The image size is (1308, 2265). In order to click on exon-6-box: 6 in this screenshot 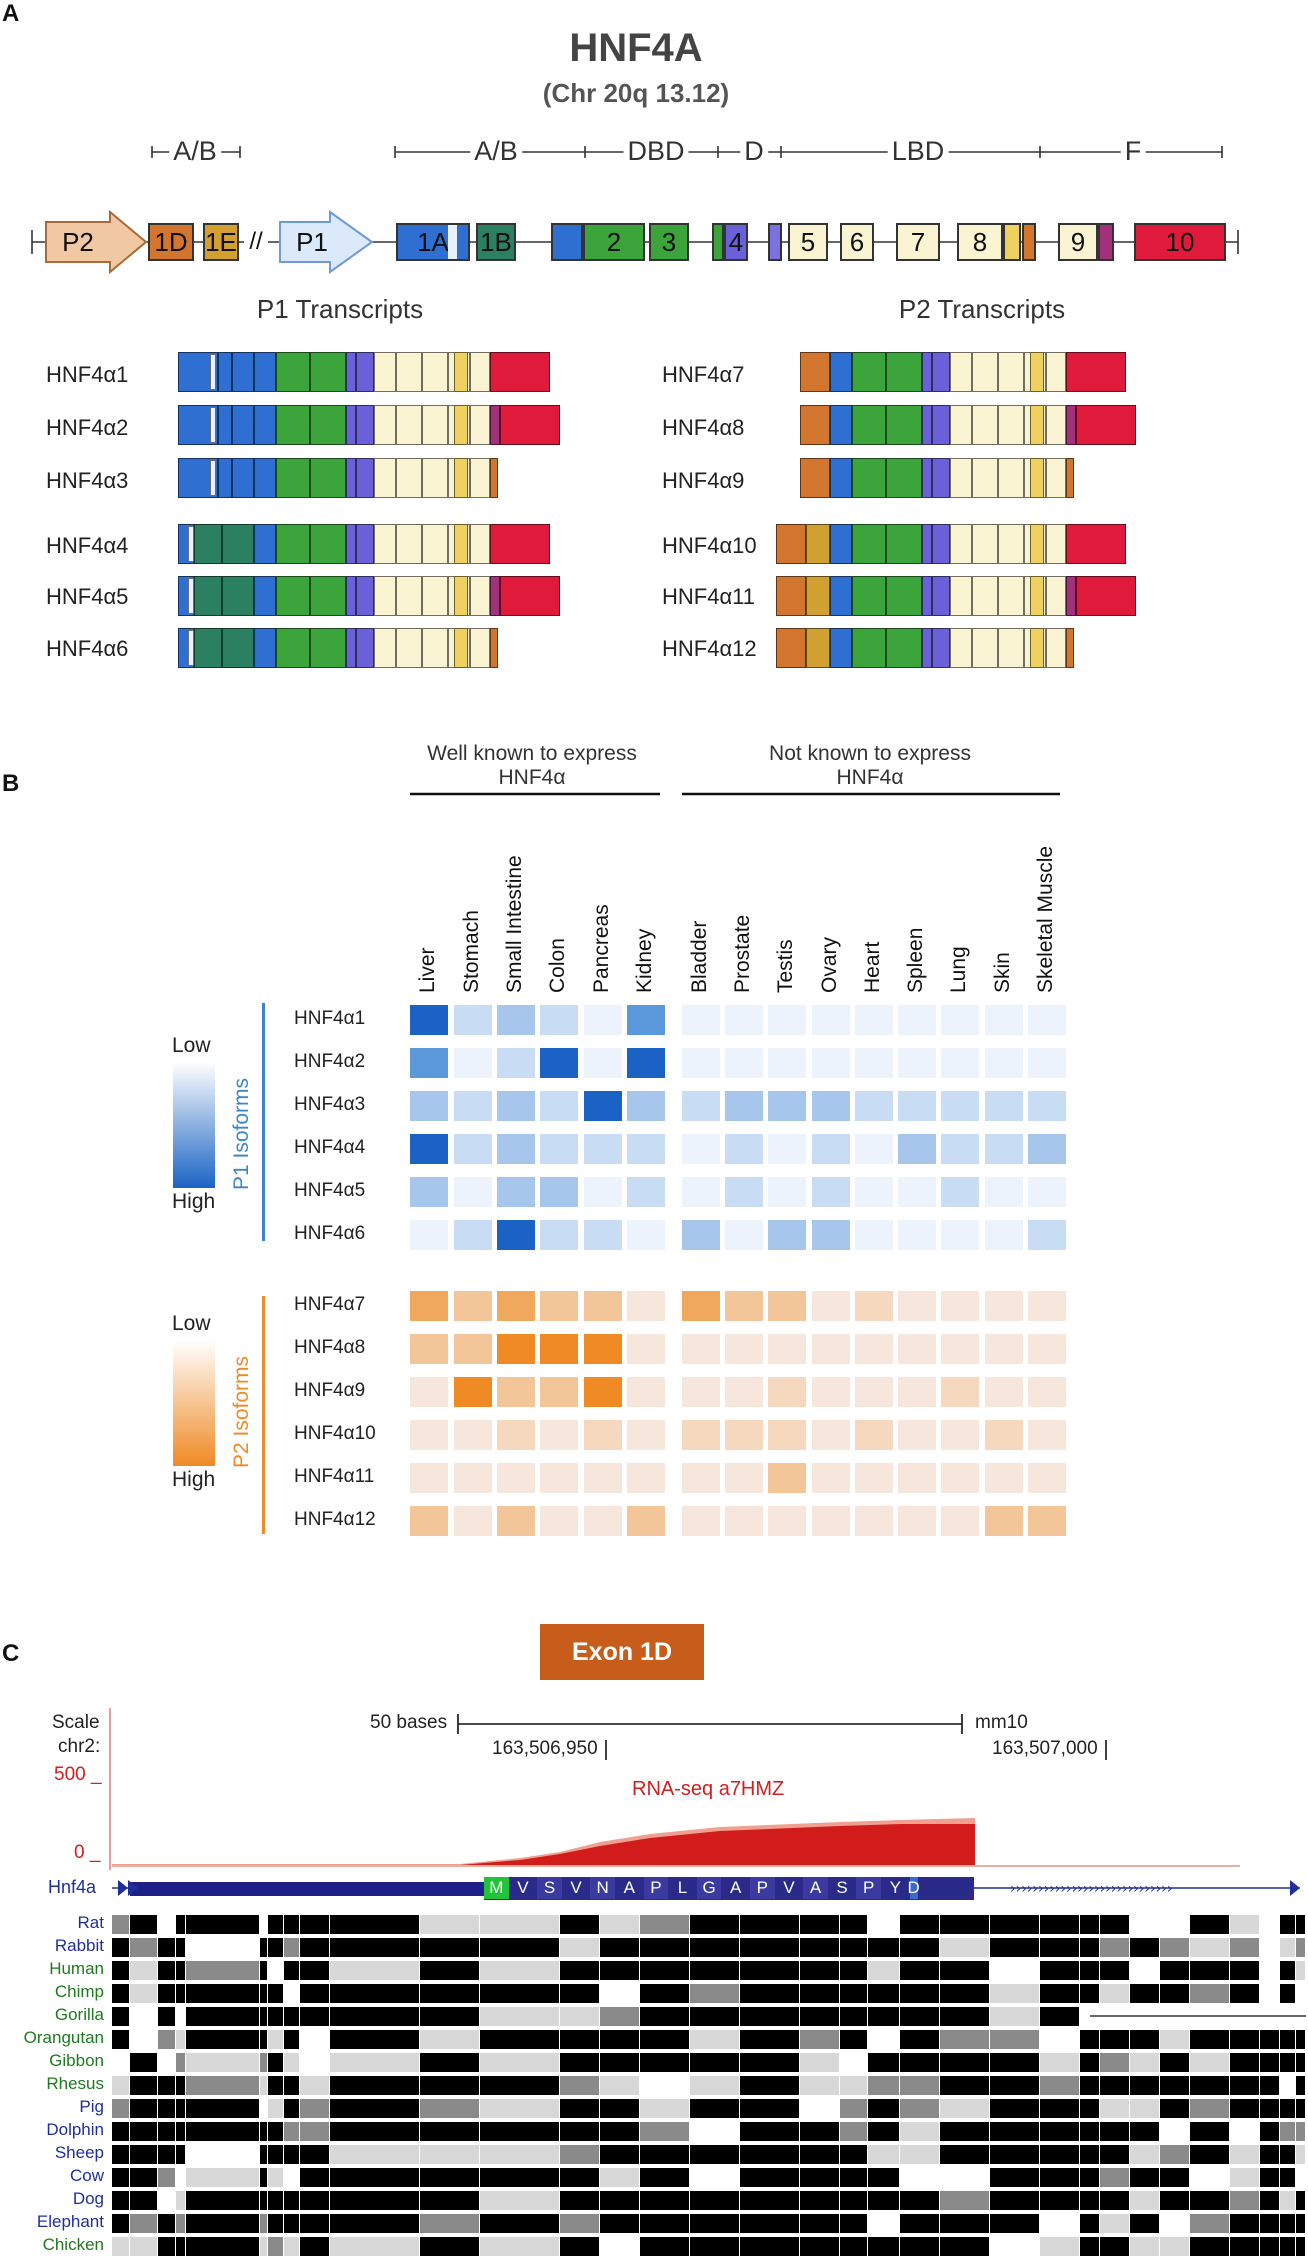, I will do `click(857, 242)`.